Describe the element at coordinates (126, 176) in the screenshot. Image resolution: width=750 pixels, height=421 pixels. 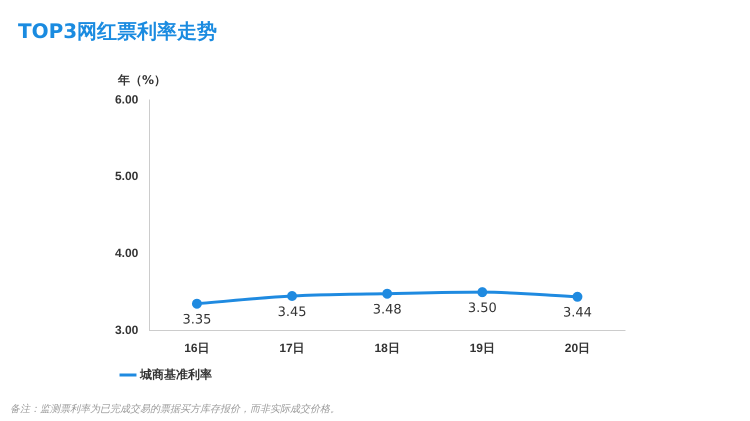
I see `y-tick-label: 5.00` at that location.